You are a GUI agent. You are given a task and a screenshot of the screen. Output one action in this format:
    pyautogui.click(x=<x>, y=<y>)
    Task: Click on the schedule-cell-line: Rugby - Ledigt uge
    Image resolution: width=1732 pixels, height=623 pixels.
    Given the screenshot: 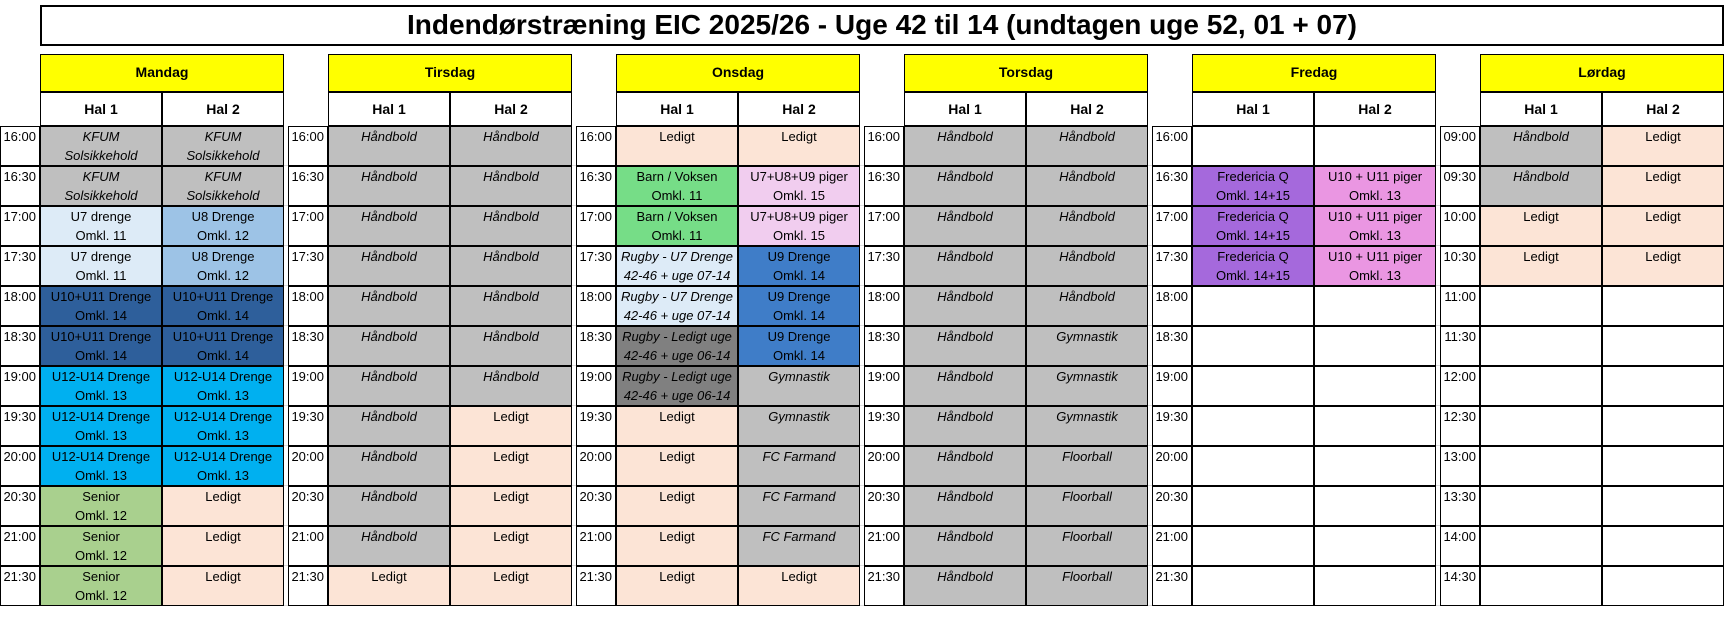 What is the action you would take?
    pyautogui.click(x=677, y=376)
    